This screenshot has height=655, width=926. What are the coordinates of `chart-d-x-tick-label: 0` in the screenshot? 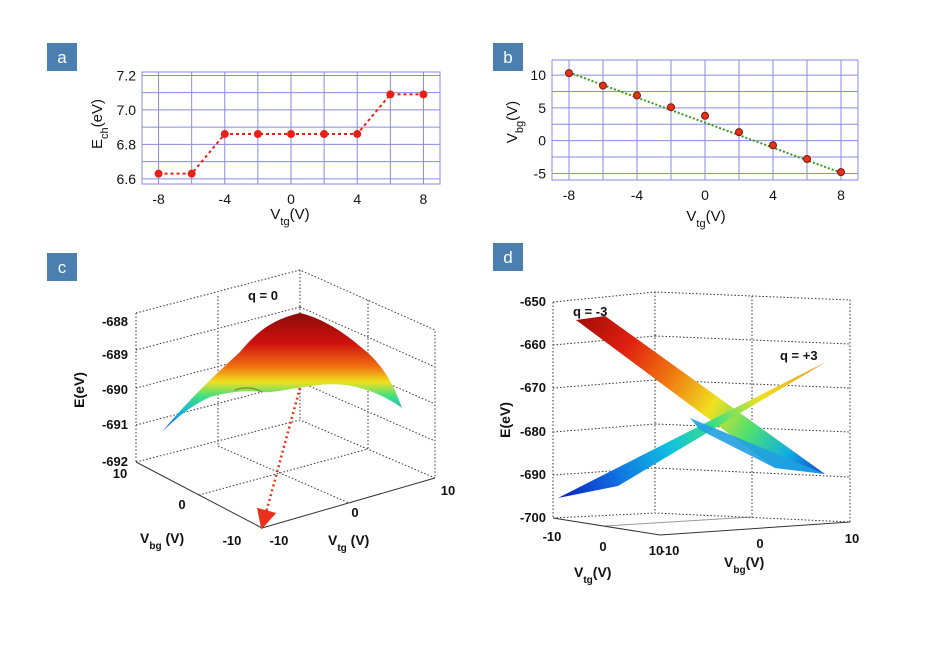 It's located at (602, 546).